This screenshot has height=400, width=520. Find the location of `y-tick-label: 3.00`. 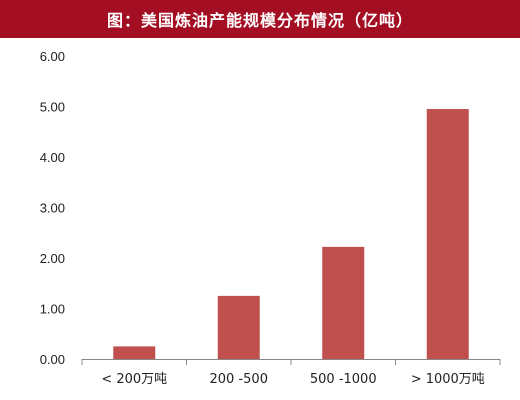

y-tick-label: 3.00 is located at coordinates (52, 208).